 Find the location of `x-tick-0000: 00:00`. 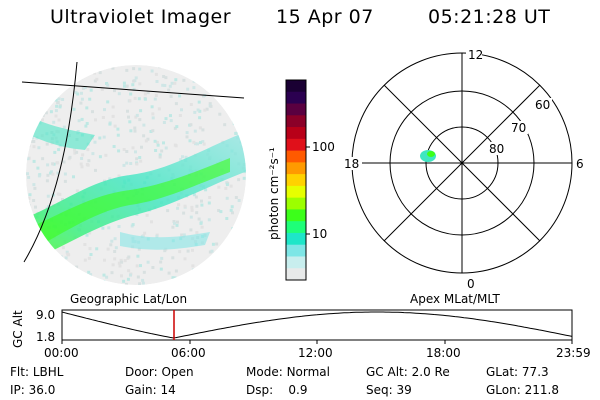

x-tick-0000: 00:00 is located at coordinates (61, 353).